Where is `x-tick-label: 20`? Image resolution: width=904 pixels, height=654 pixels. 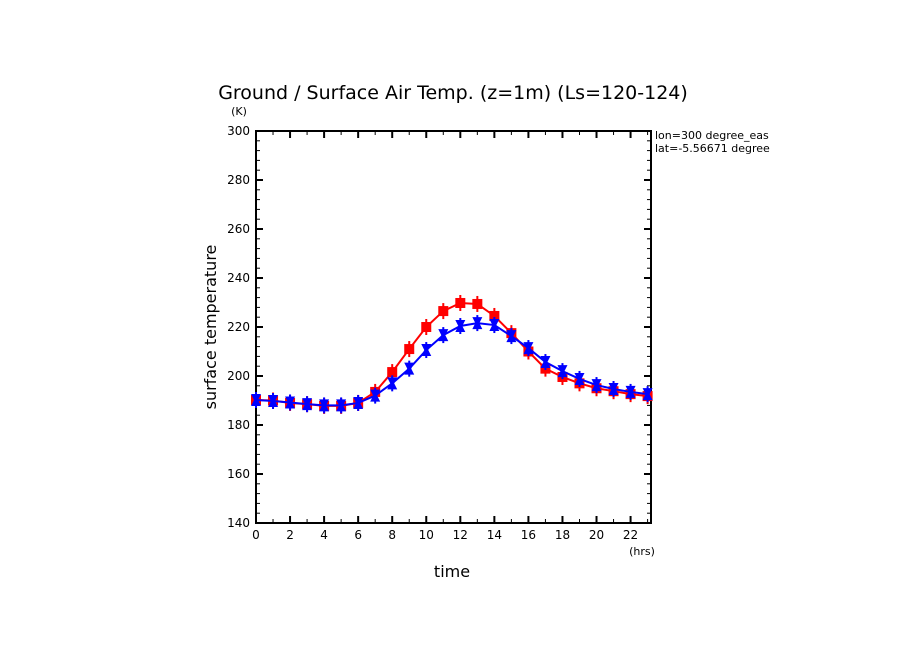
x-tick-label: 20 is located at coordinates (596, 535).